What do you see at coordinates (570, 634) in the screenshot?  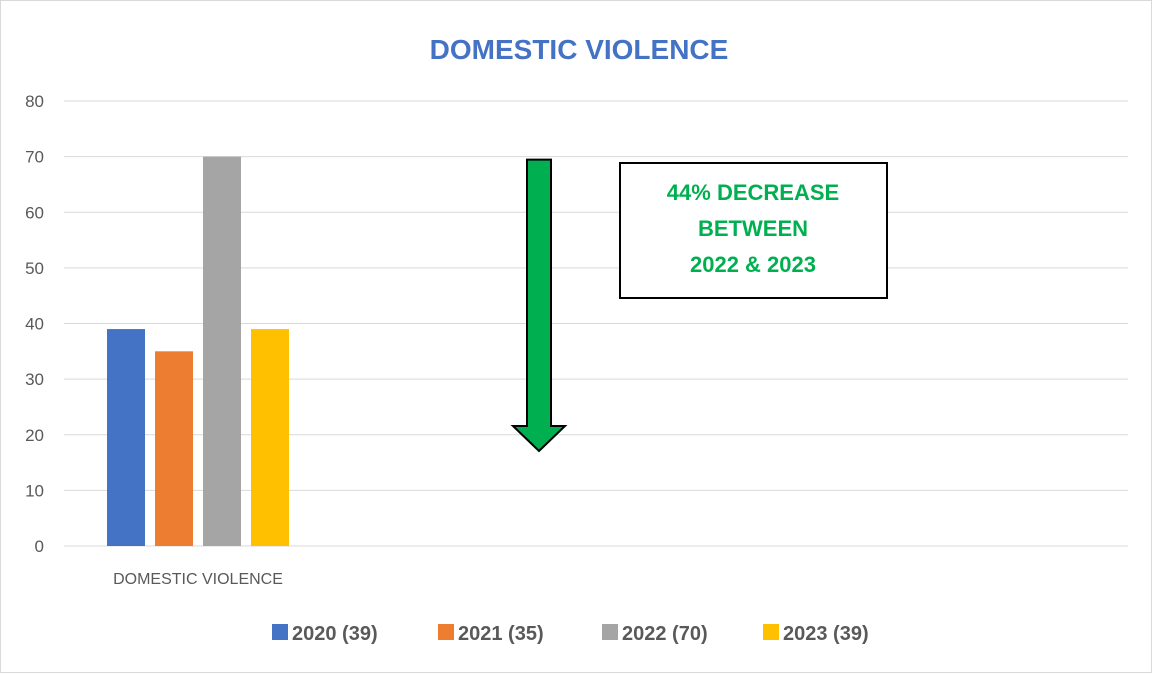 I see `legend: 2020 (39) 2021 (35) 2022 (70) 2023 (39)` at bounding box center [570, 634].